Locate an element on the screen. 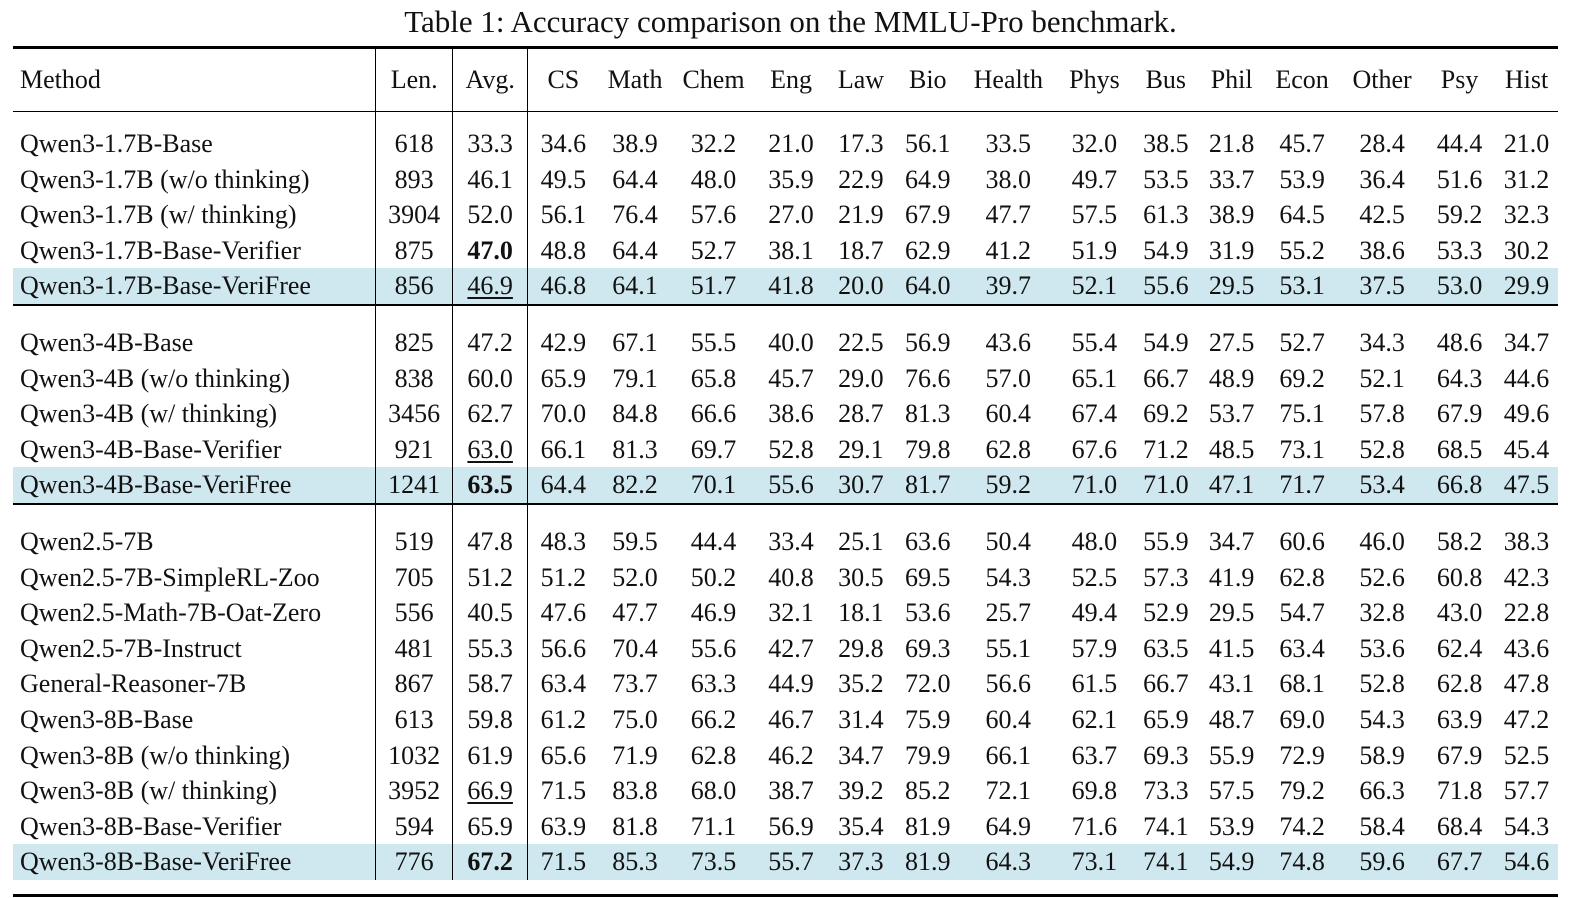 Image resolution: width=1581 pixels, height=898 pixels. score-cell: 28.4 is located at coordinates (1382, 143).